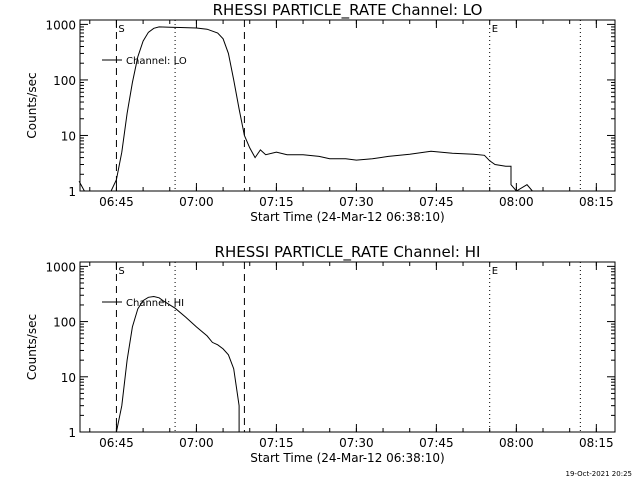 Image resolution: width=640 pixels, height=480 pixels. I want to click on chart-title: RHESSI PARTICLE_RATE Channel: LO, so click(348, 10).